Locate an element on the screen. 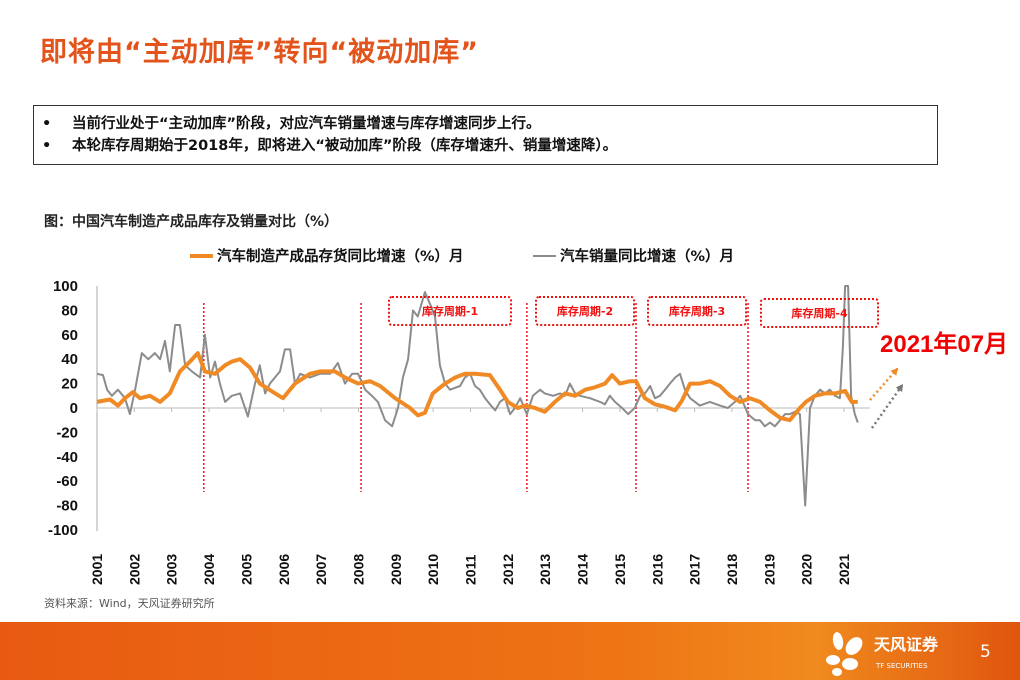  bullet-text: 当前行业处于“主动加库”阶段，对应汽车销量增速与库存增速同步上行。 is located at coordinates (306, 124).